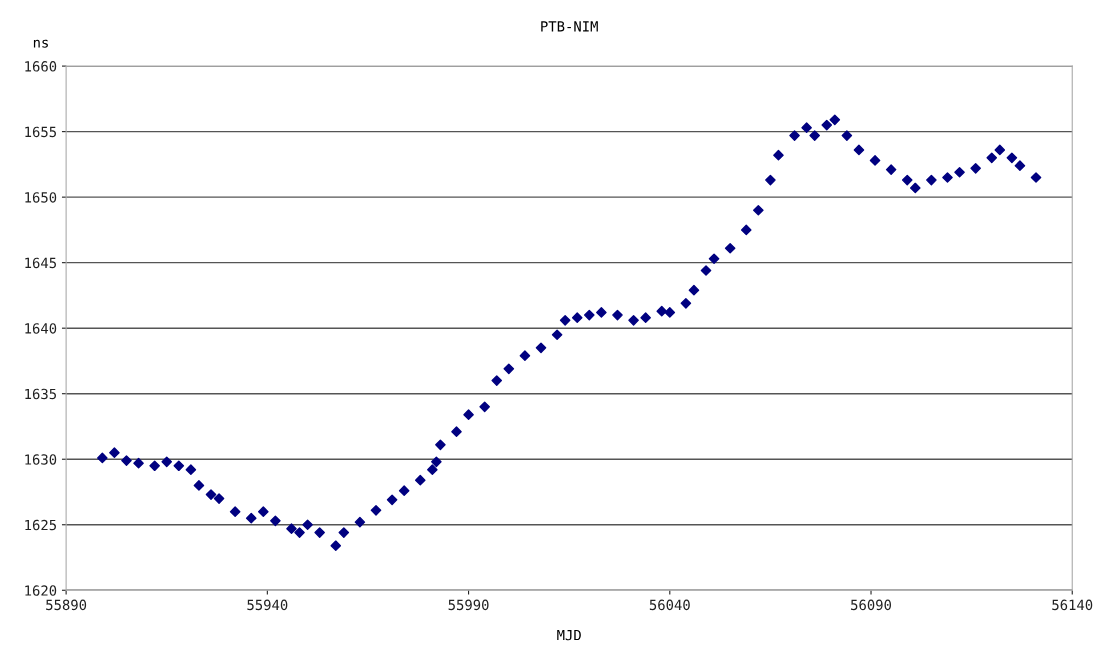  Describe the element at coordinates (569, 635) in the screenshot. I see `x-axis-title: MJD` at that location.